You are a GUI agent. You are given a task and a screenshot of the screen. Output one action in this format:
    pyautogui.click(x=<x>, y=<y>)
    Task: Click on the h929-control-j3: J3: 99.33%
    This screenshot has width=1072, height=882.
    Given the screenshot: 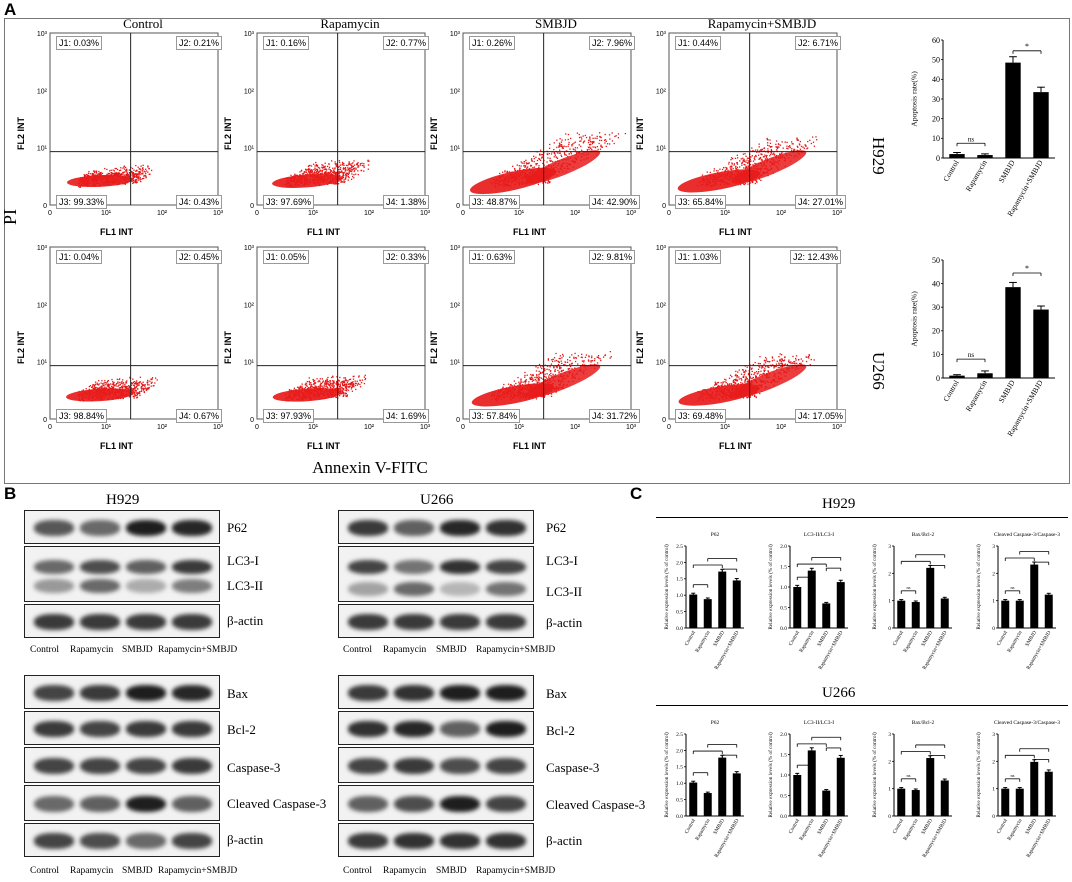 What is the action you would take?
    pyautogui.click(x=82, y=202)
    